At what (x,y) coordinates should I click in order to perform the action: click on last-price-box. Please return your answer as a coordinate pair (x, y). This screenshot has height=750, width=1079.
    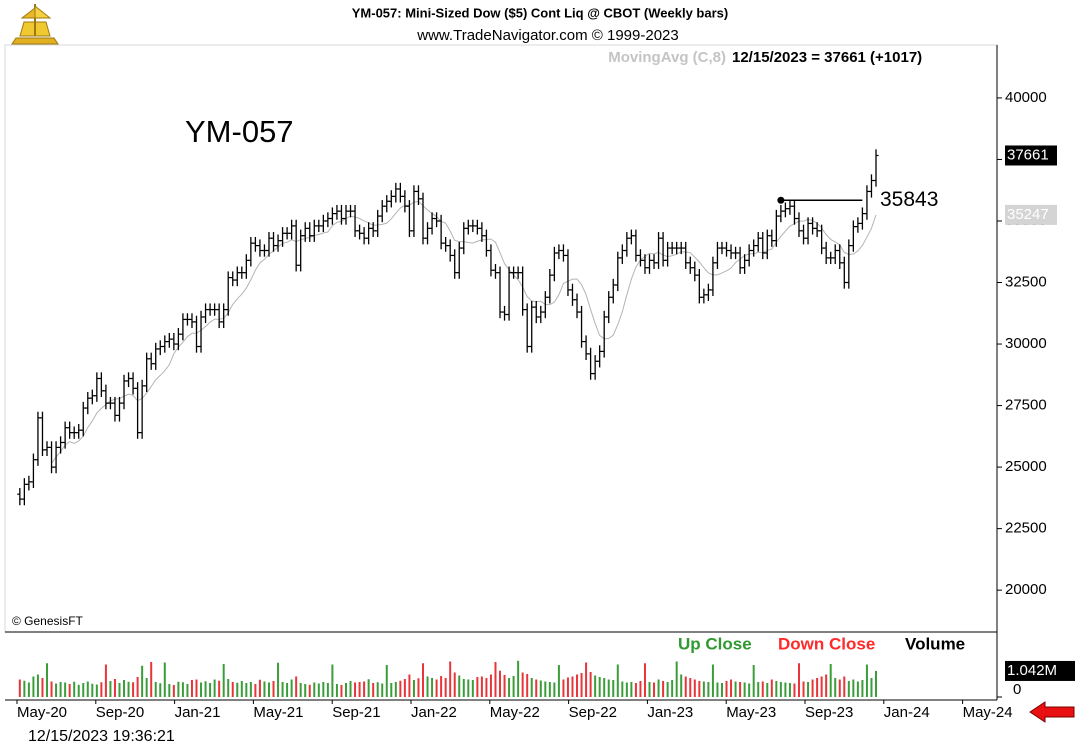
    Looking at the image, I should click on (1031, 155).